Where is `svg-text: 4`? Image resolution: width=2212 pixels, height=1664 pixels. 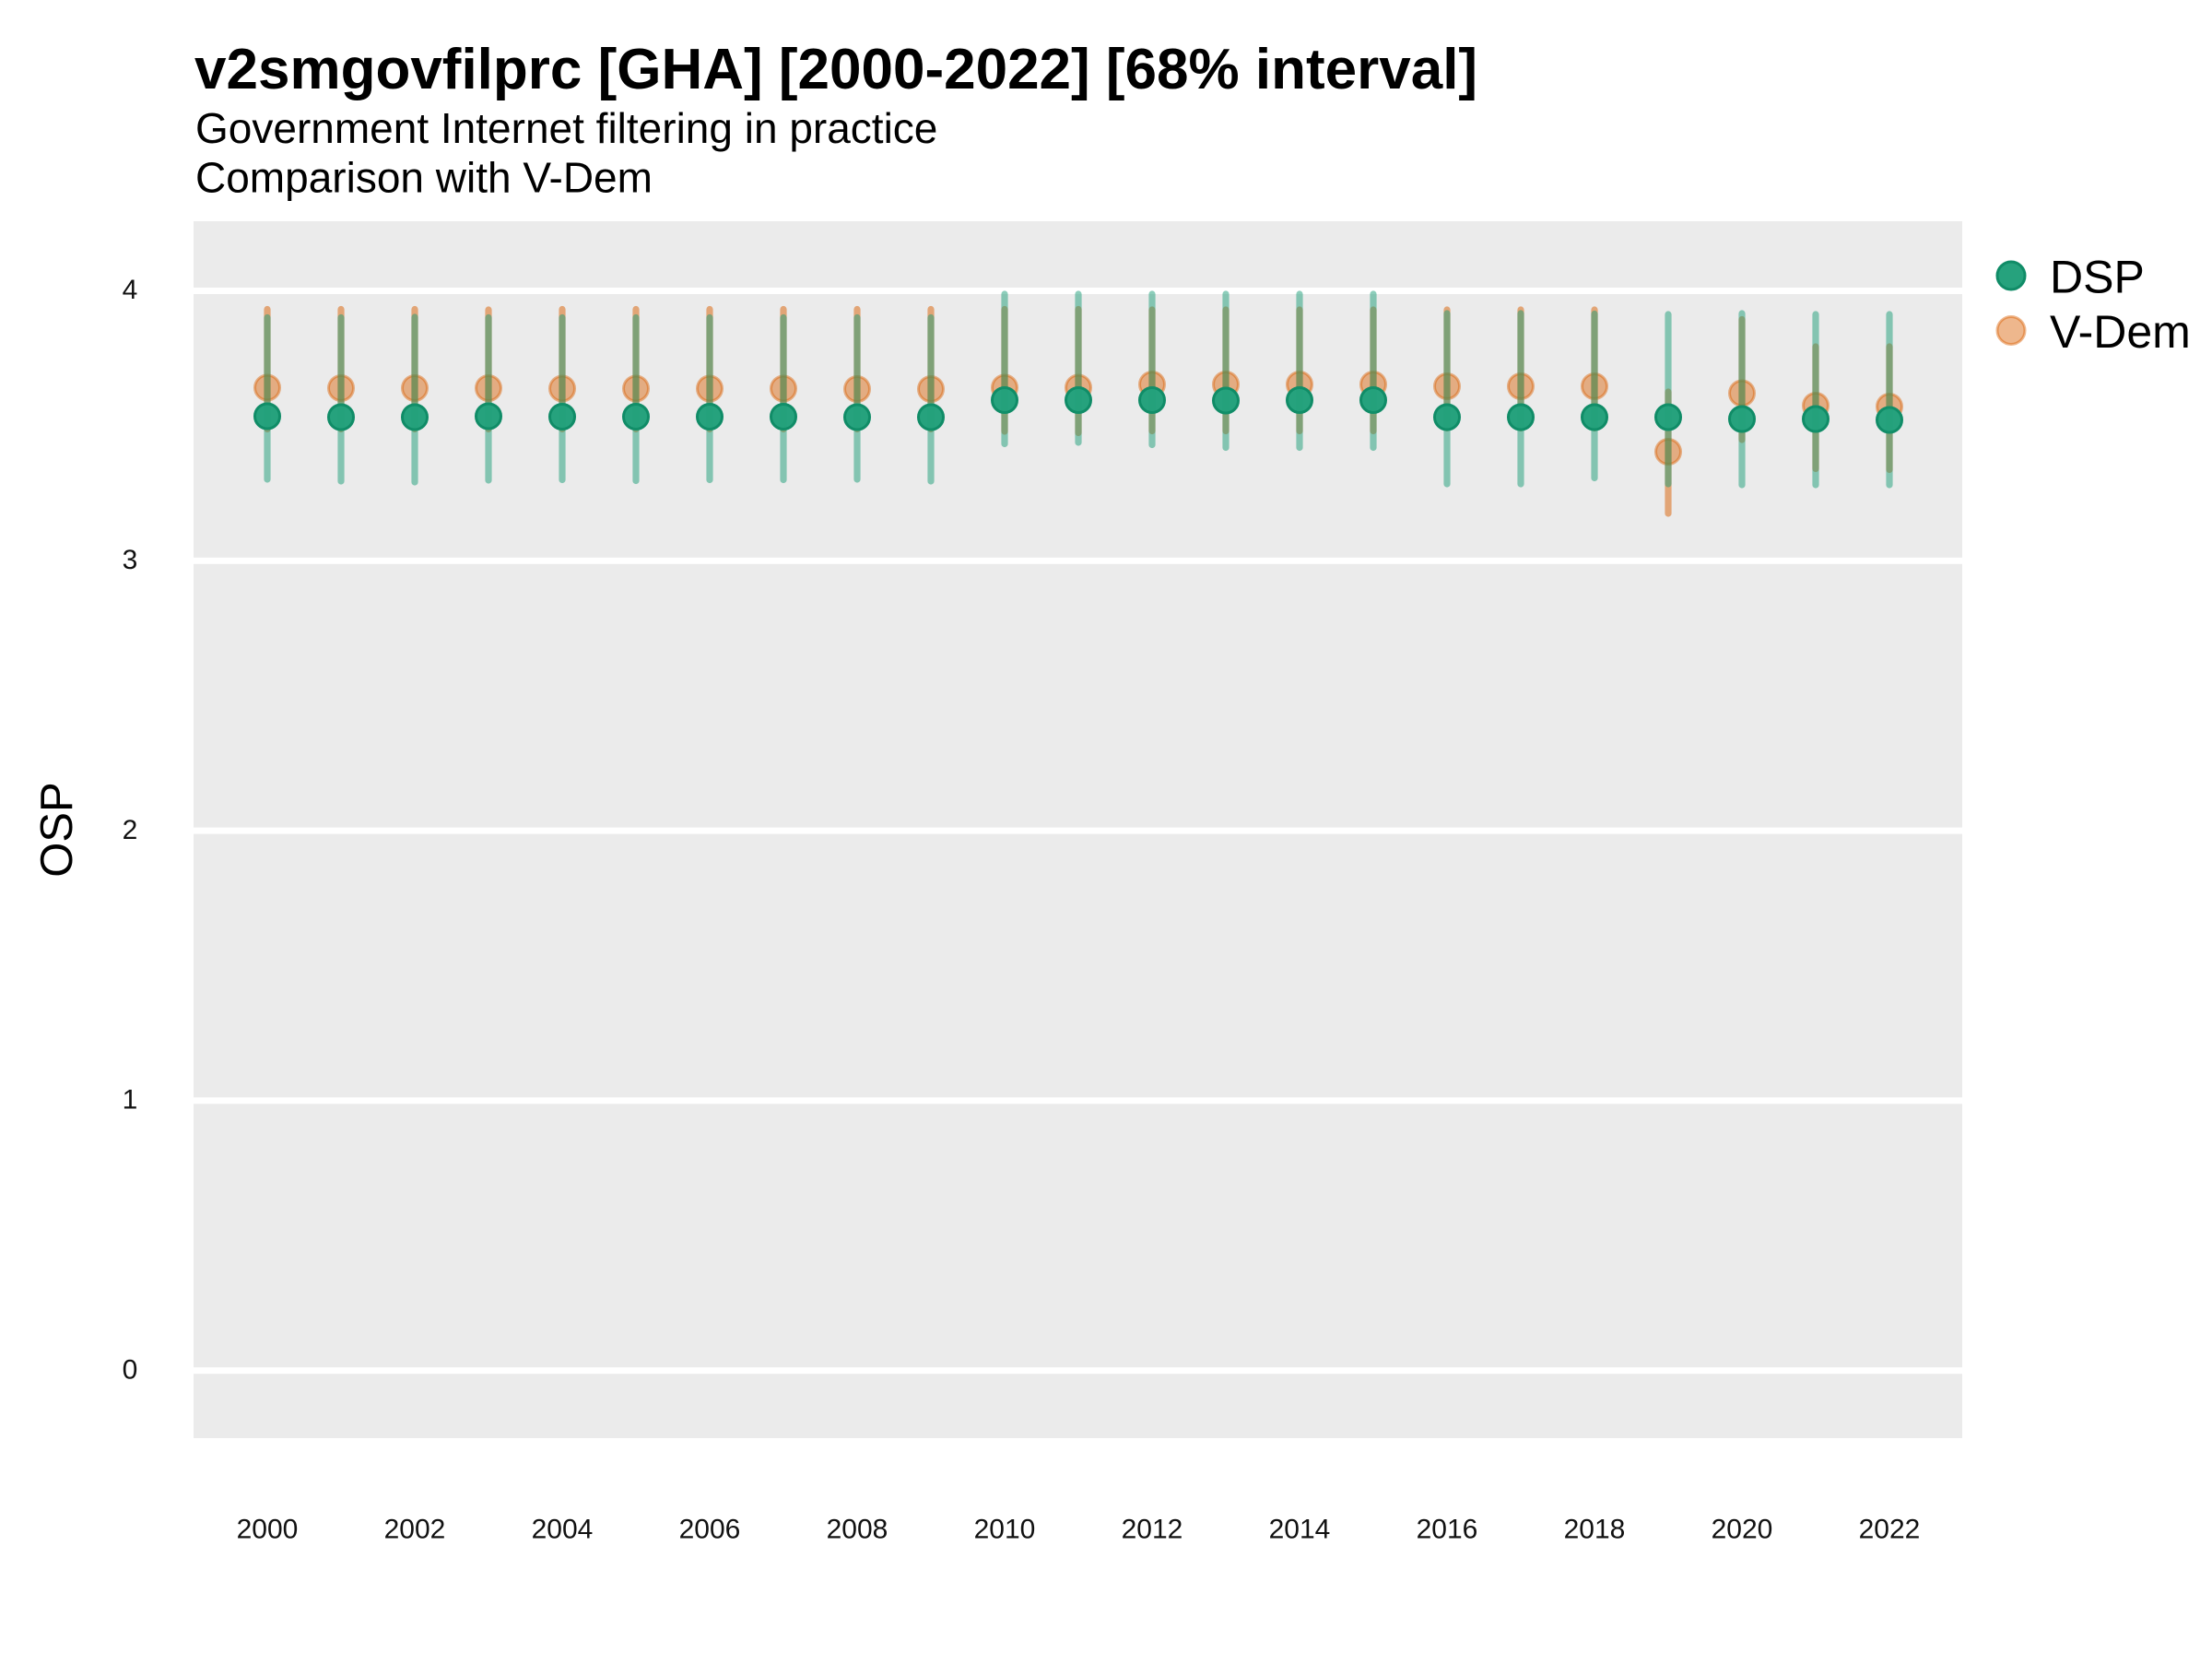
svg-text: 4 is located at coordinates (130, 290).